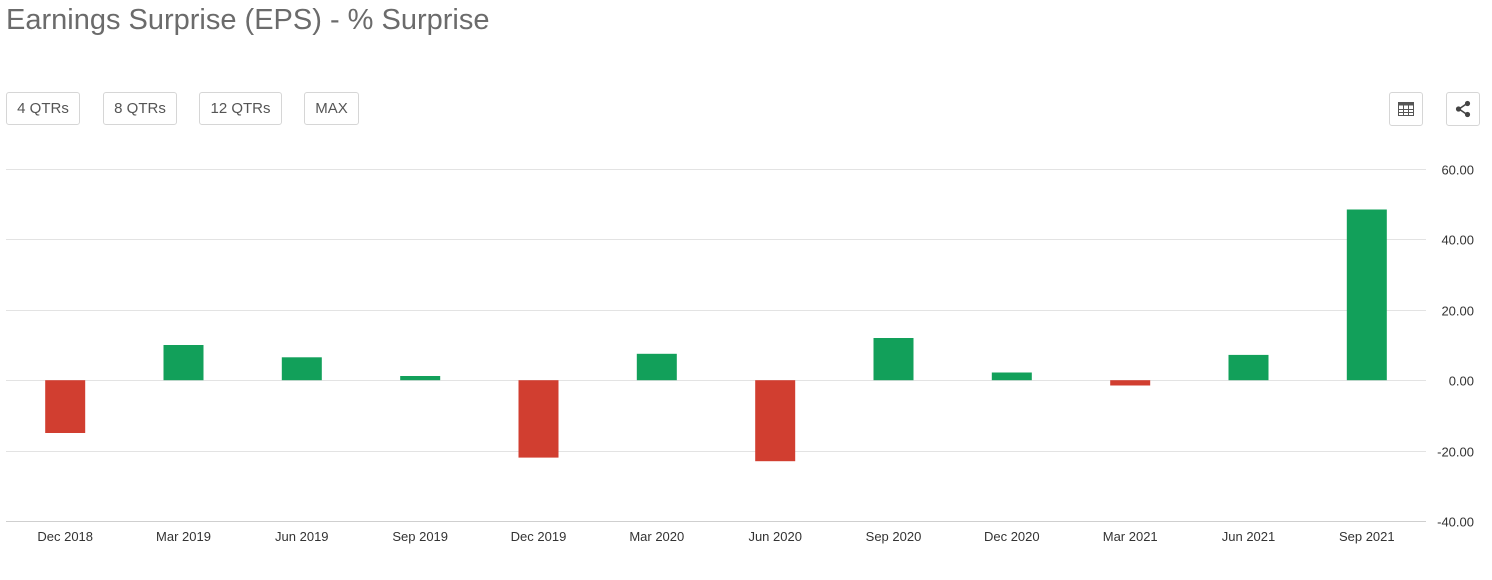  What do you see at coordinates (656, 367) in the screenshot?
I see `bar-mar-2020` at bounding box center [656, 367].